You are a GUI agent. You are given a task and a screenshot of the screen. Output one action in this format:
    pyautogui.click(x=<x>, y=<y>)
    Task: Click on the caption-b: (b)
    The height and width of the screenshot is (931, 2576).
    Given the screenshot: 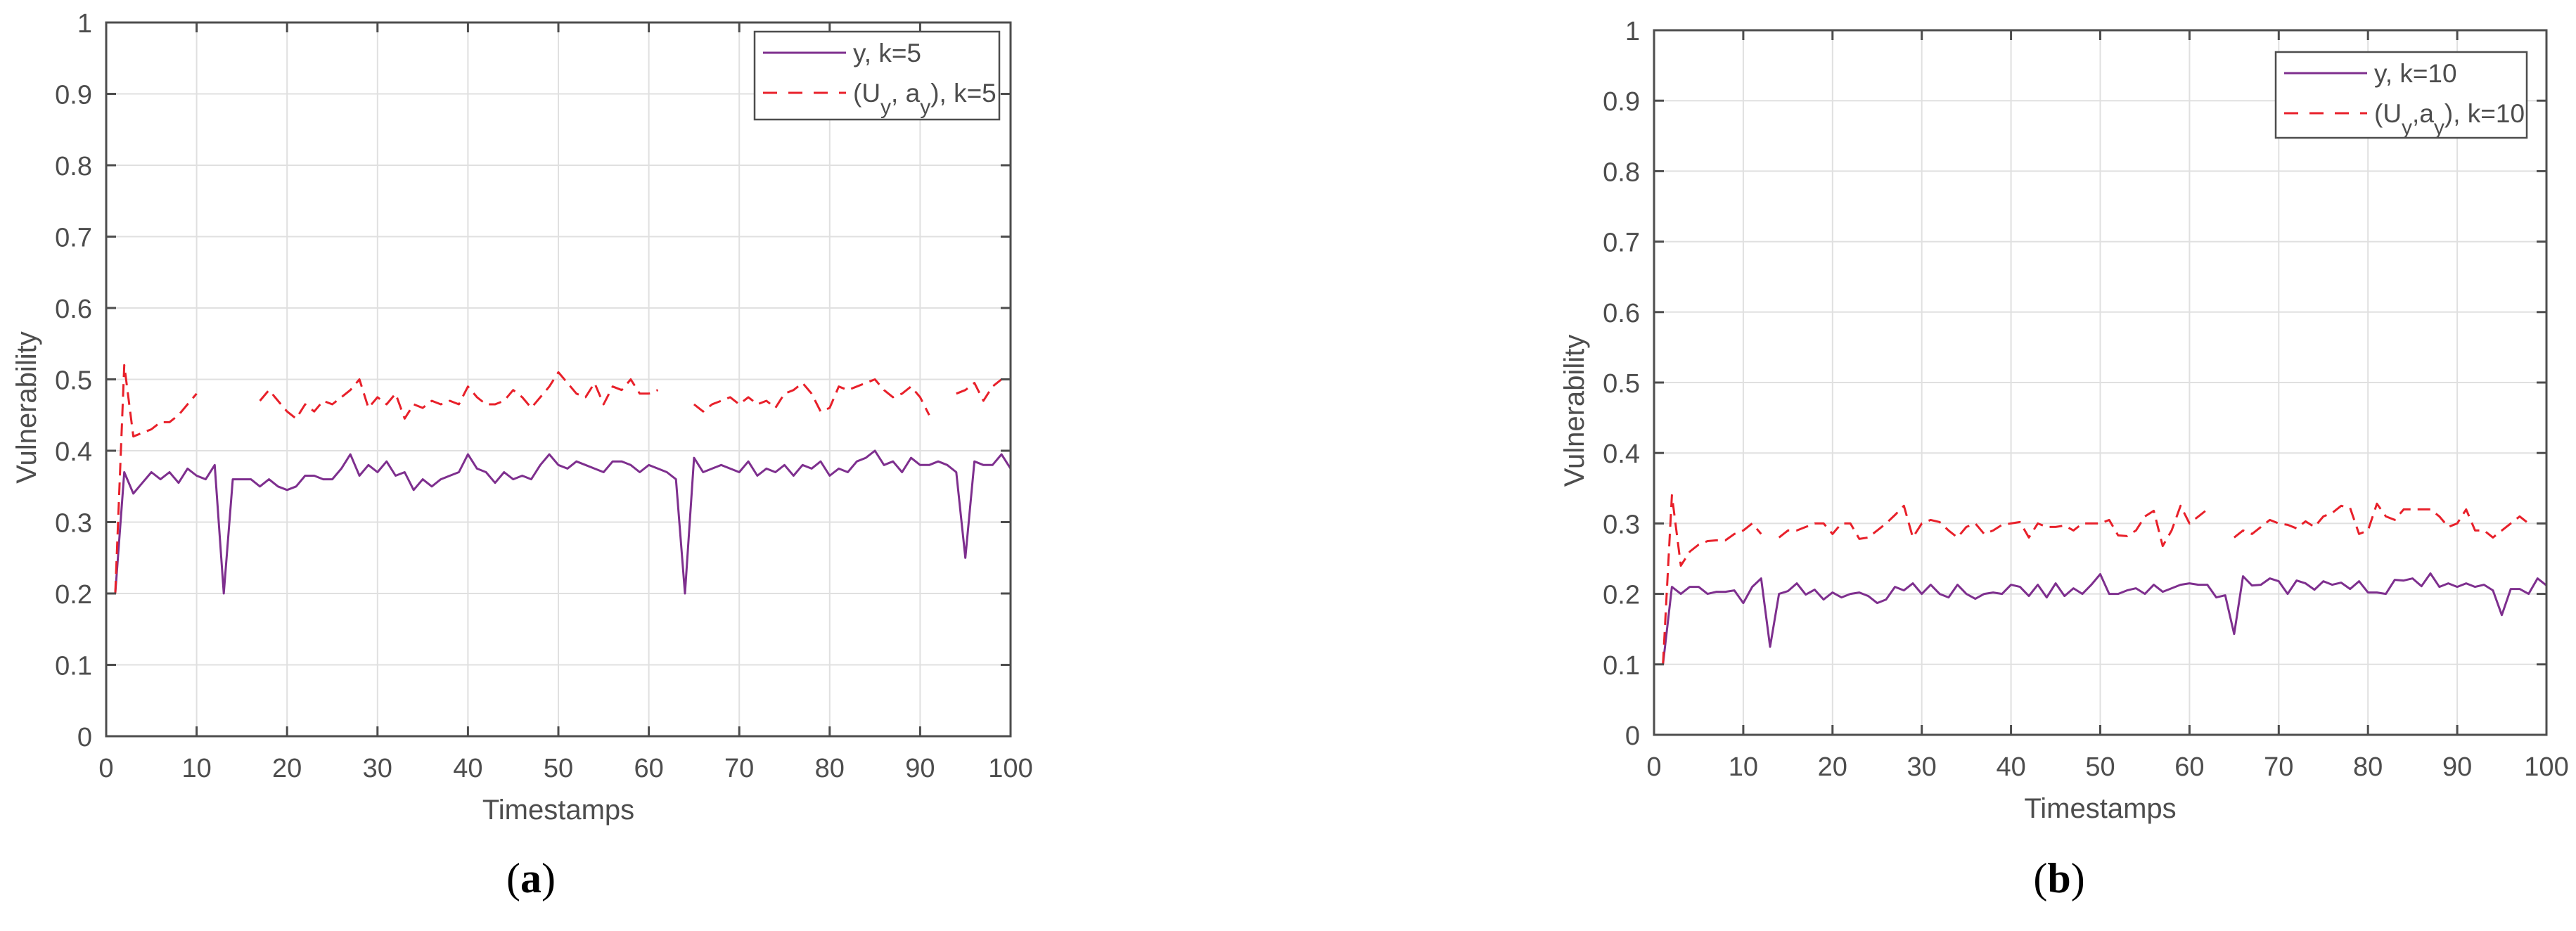 What is the action you would take?
    pyautogui.click(x=2059, y=878)
    